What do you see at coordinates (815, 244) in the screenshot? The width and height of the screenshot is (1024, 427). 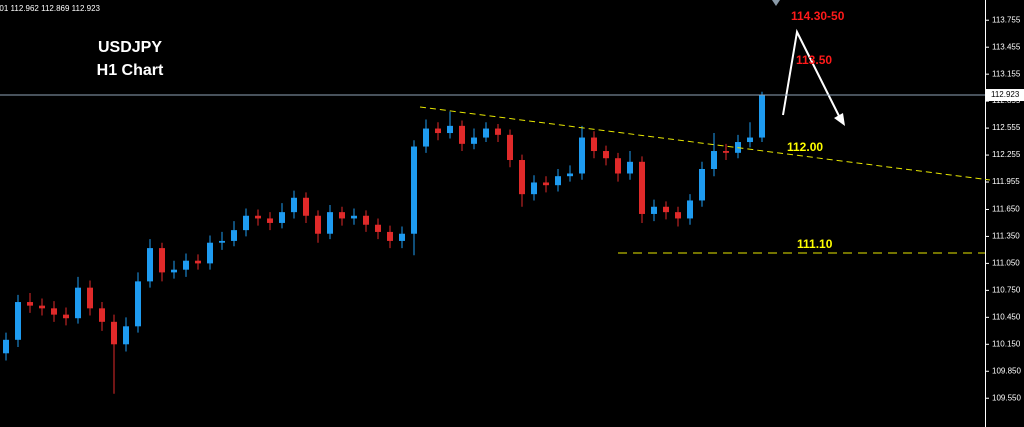 I see `support-level-label: 111.10` at bounding box center [815, 244].